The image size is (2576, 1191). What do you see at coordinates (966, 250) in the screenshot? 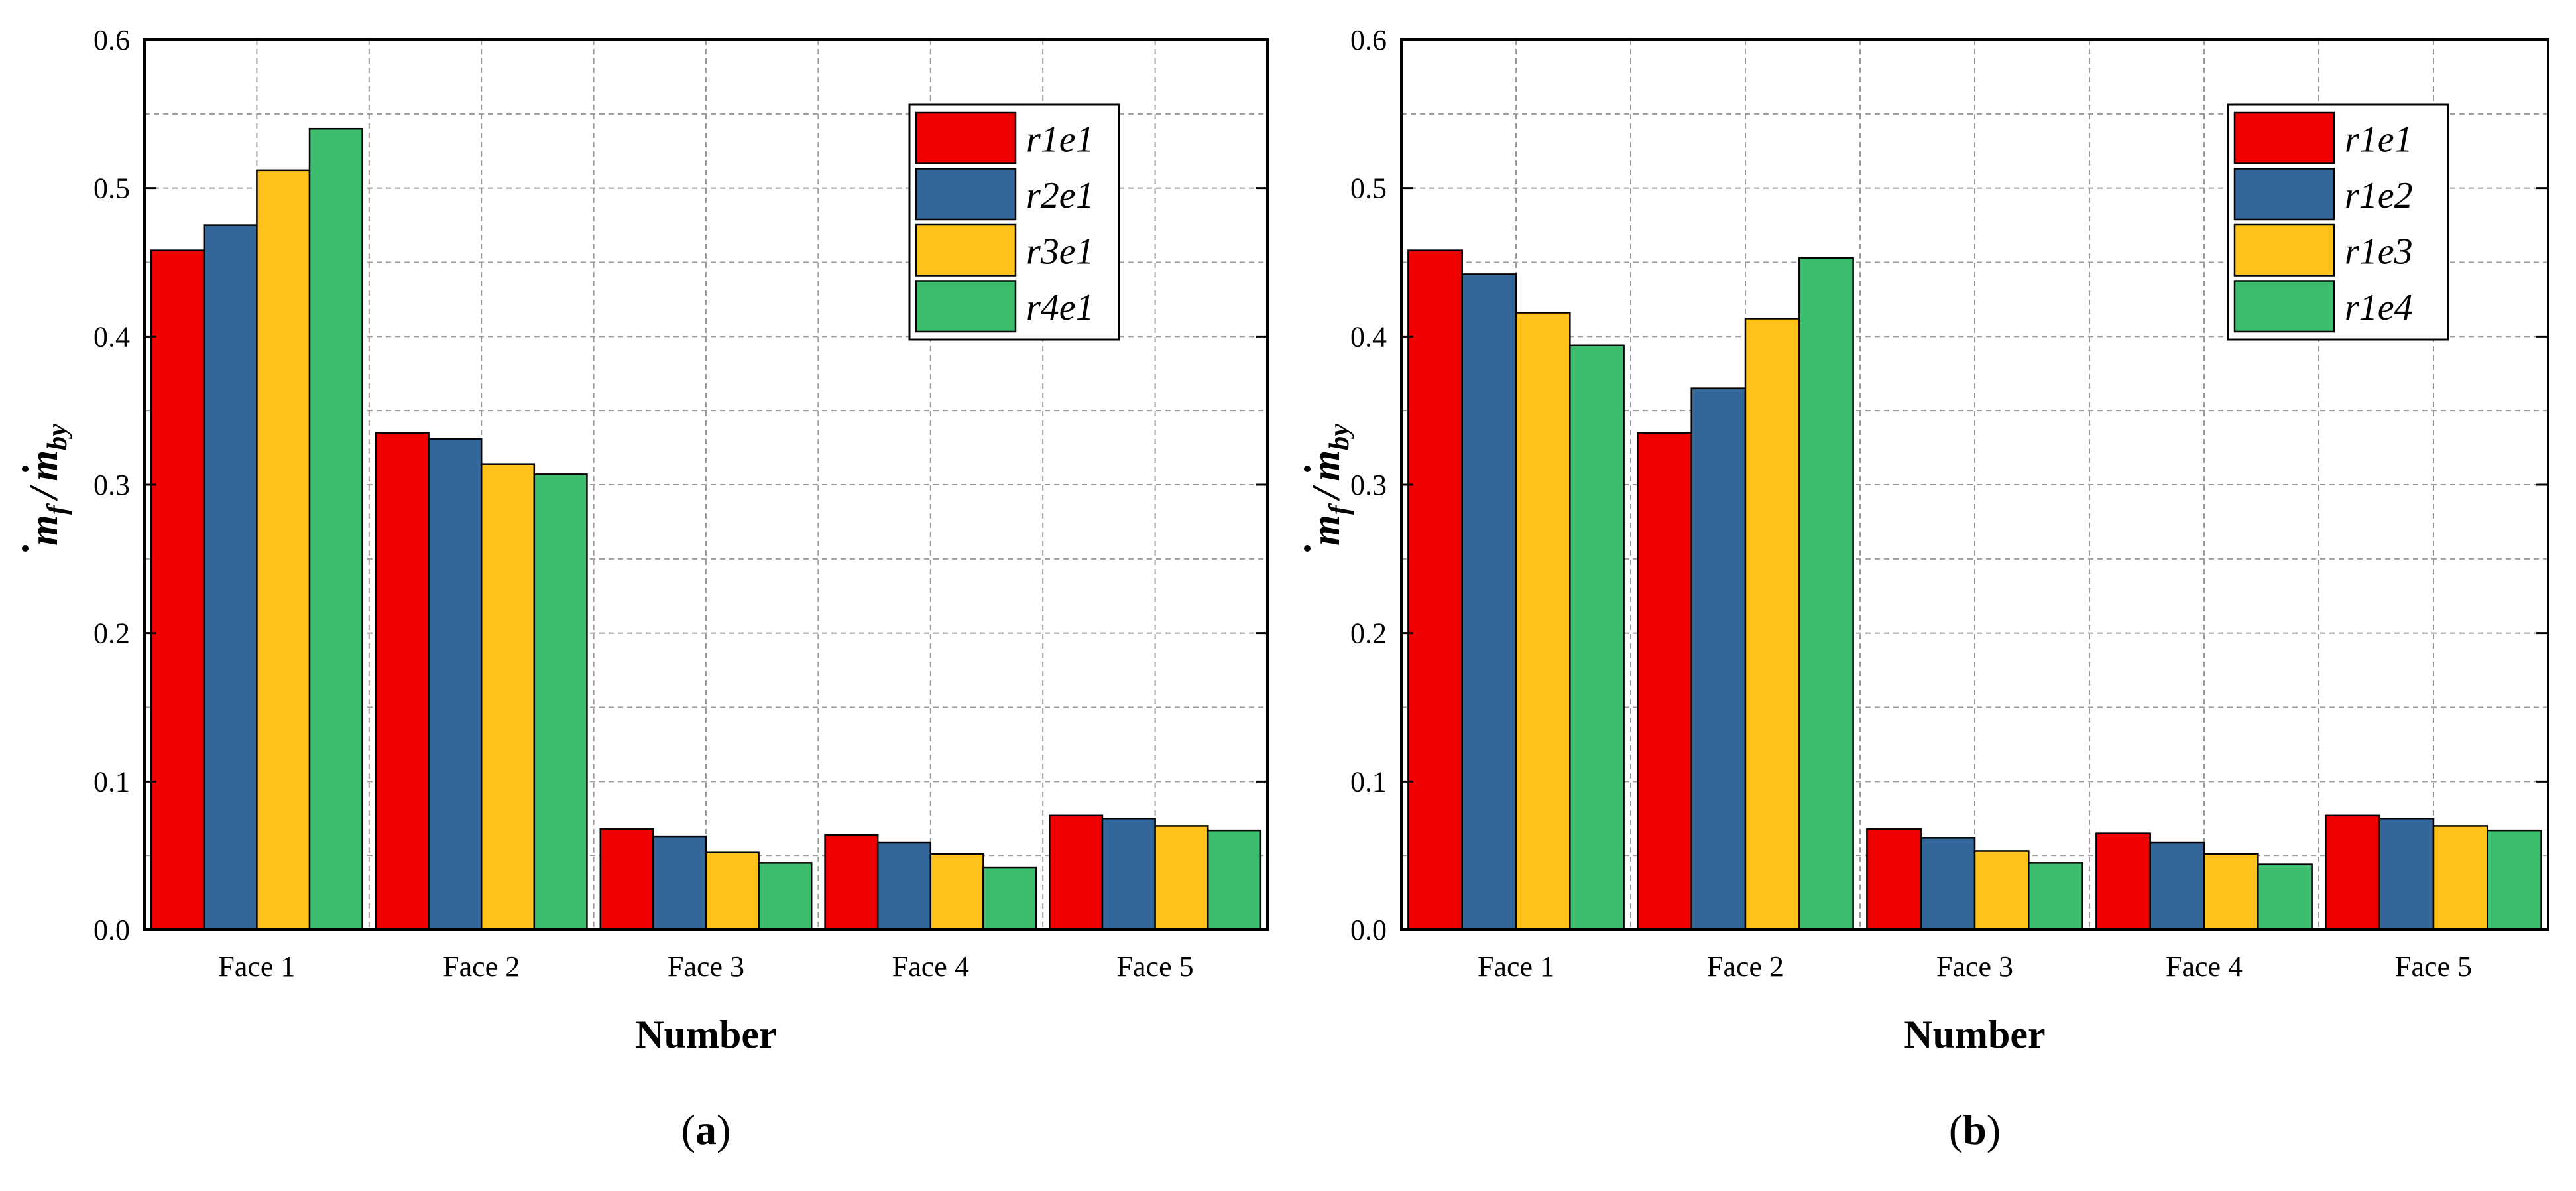
I see `legend-swatch-r3e1` at bounding box center [966, 250].